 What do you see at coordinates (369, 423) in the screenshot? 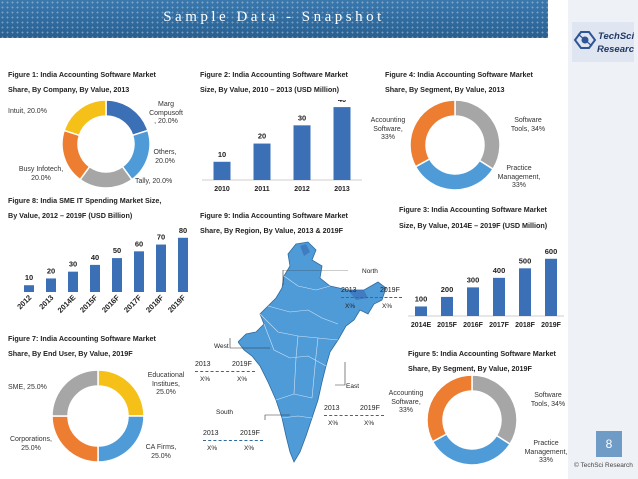
I see `east-value-2019f: X%` at bounding box center [369, 423].